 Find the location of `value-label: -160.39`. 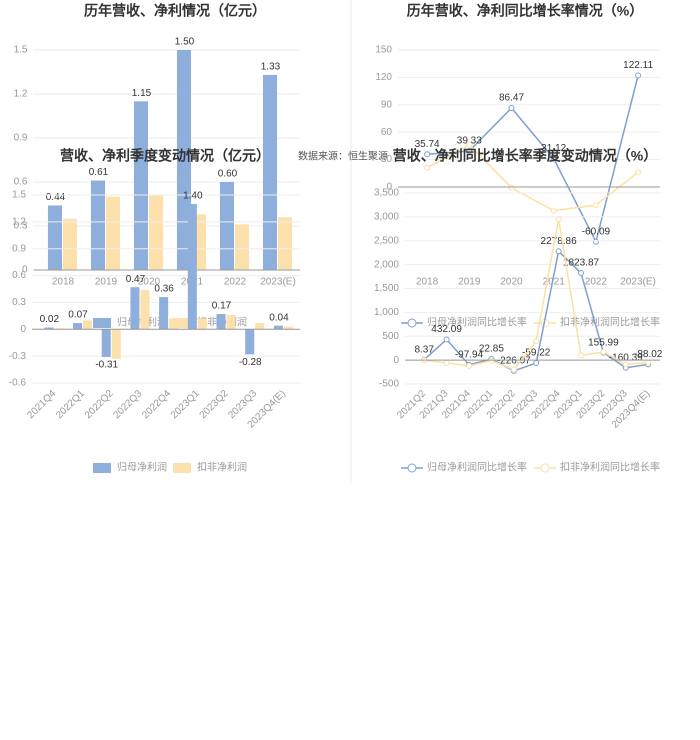

value-label: -160.39 is located at coordinates (626, 357).